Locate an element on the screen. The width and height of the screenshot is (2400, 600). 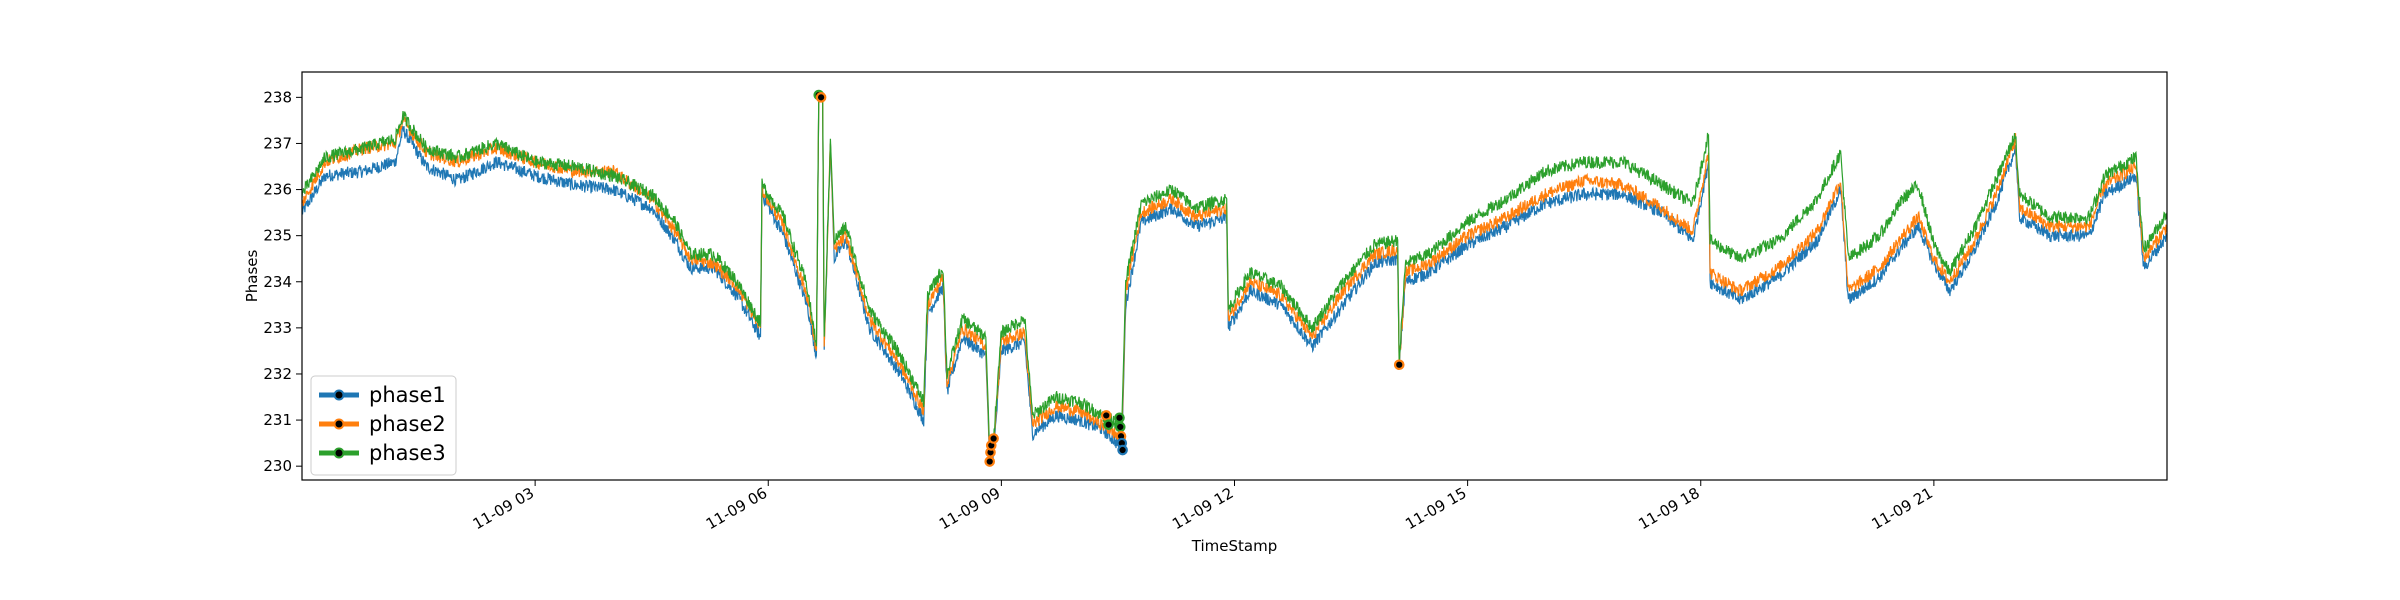
legend-marker-phase2 is located at coordinates (339, 424).